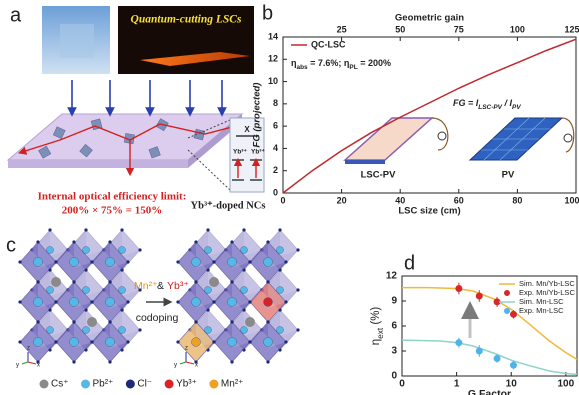  Describe the element at coordinates (178, 286) in the screenshot. I see `dopant: Yb³⁺` at that location.